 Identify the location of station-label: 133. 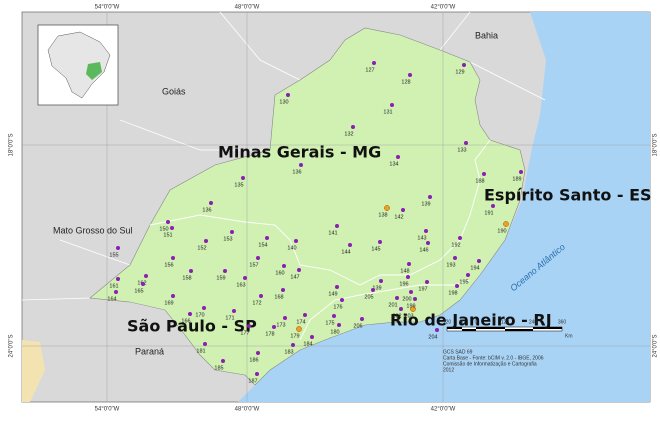
(461, 150).